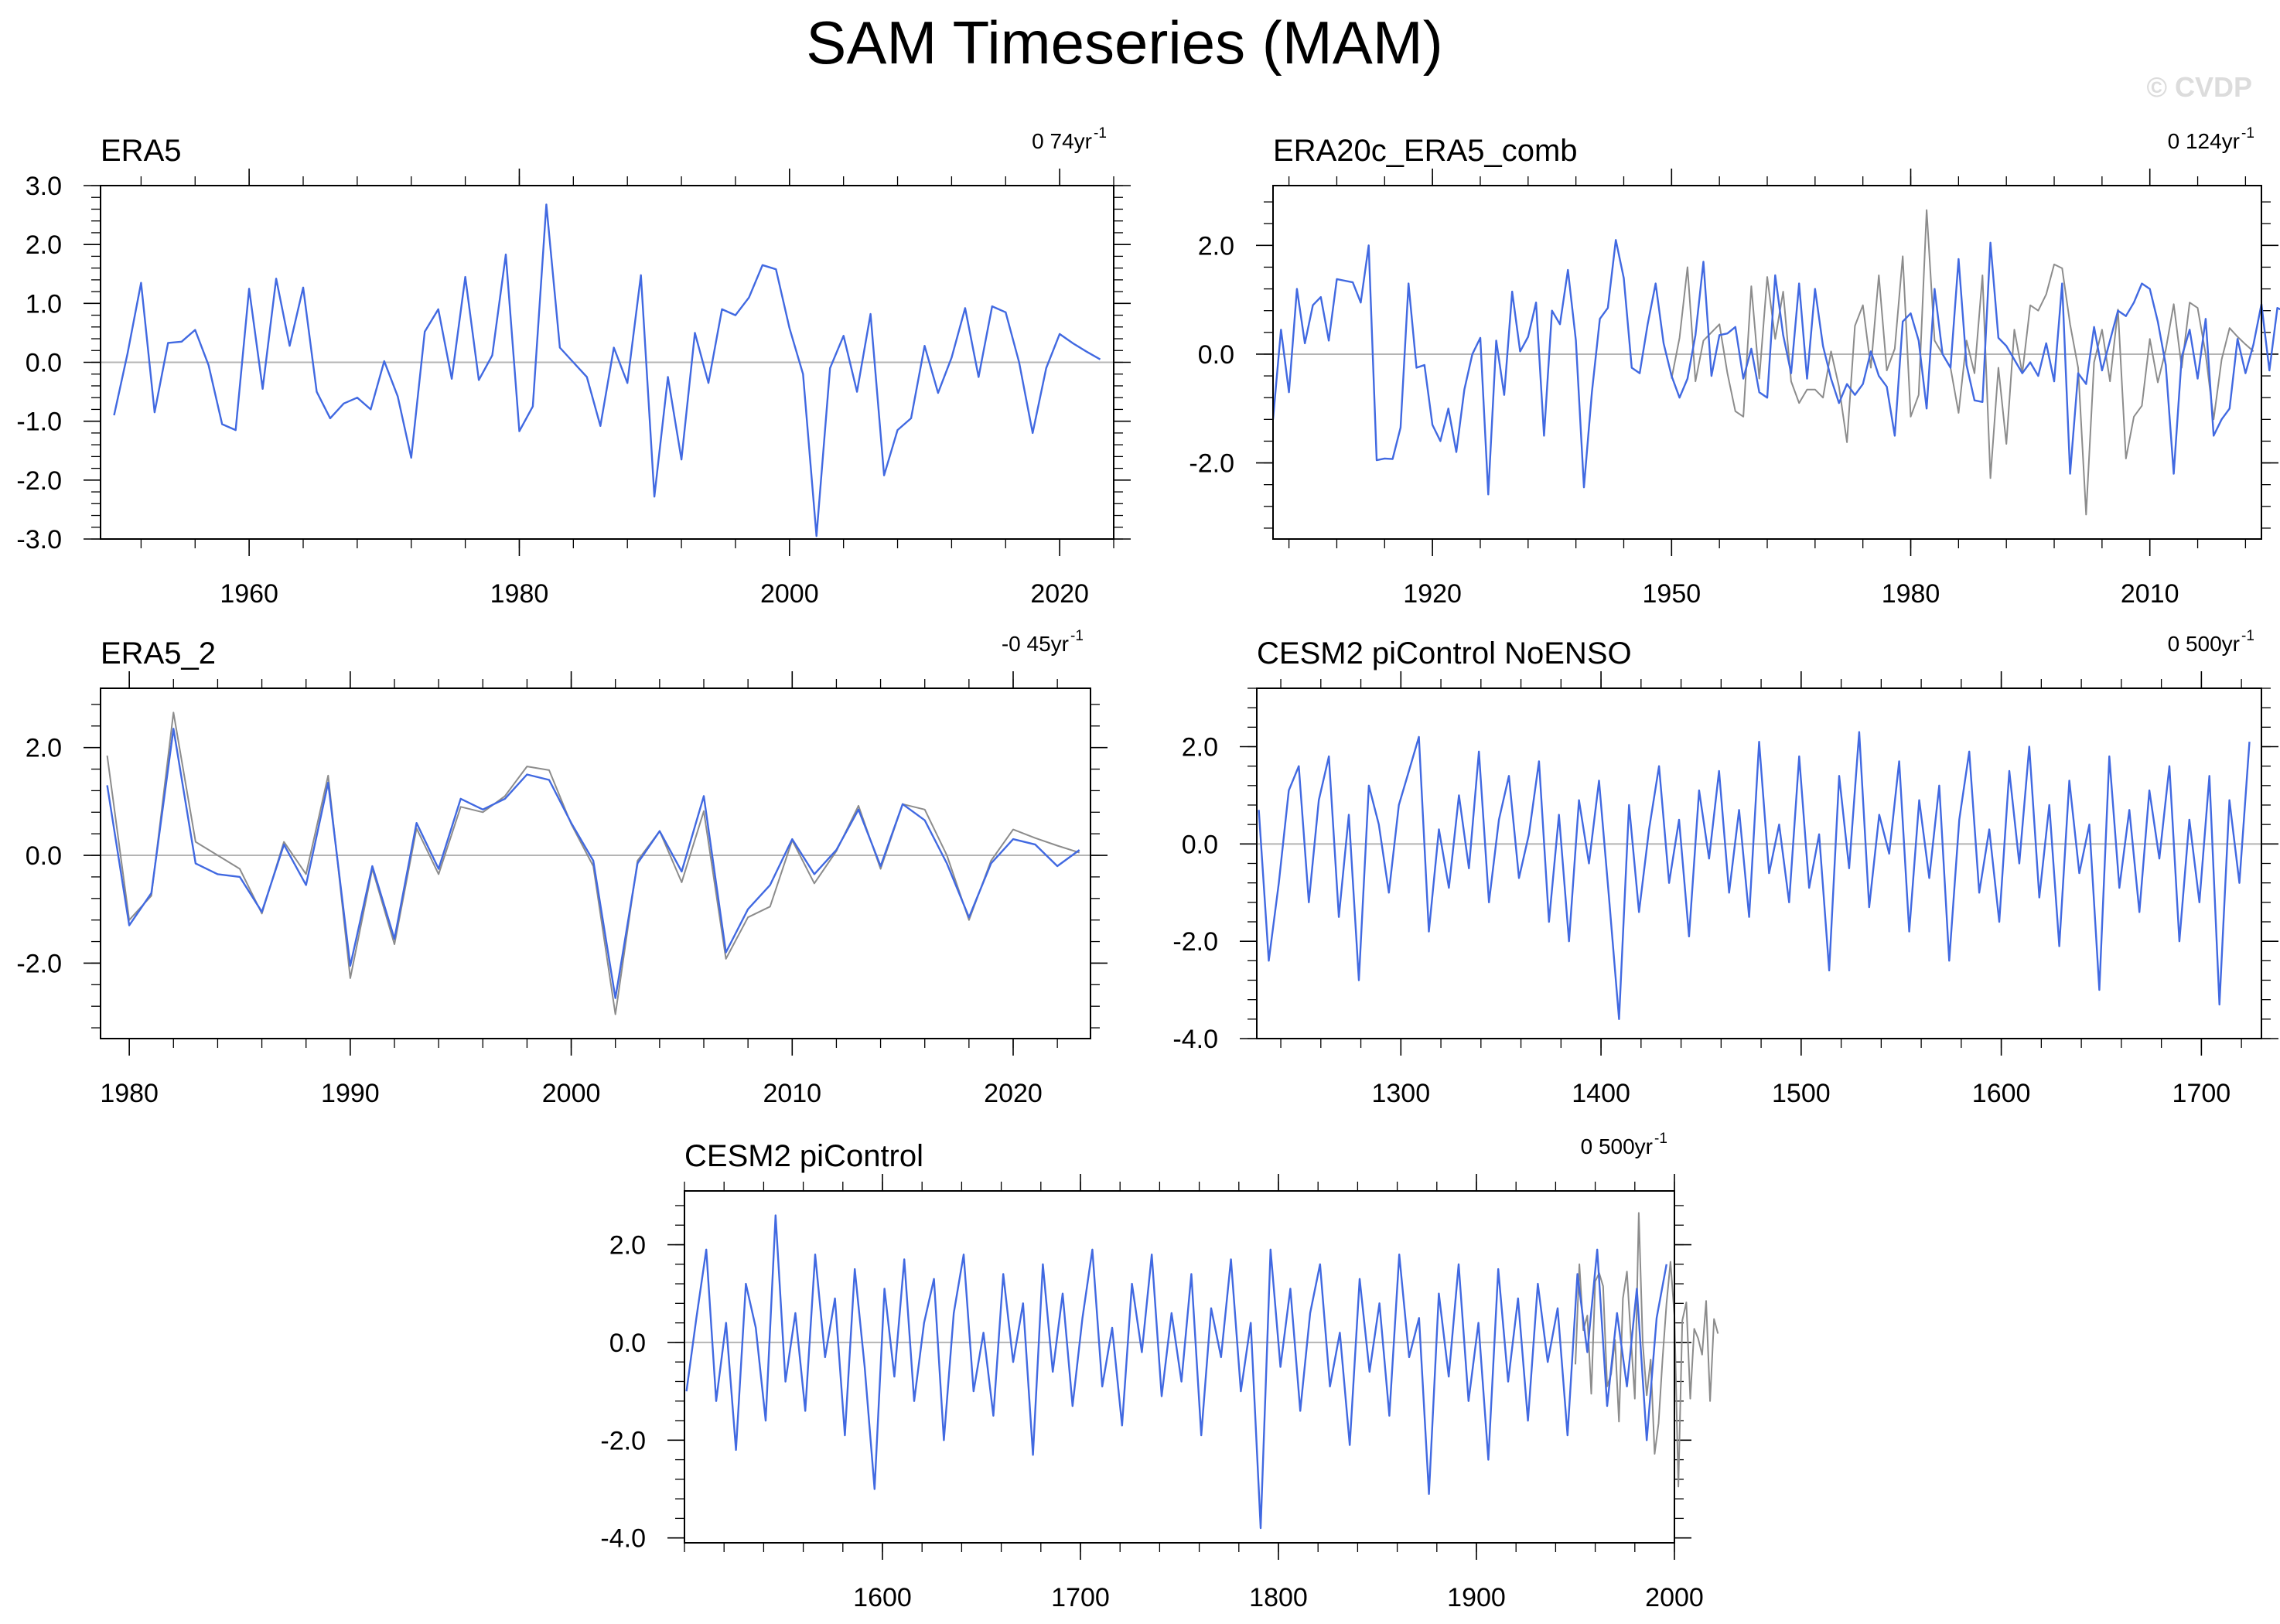 This screenshot has height=1624, width=2280. What do you see at coordinates (1401, 1093) in the screenshot?
I see `x-tick-label: 1300` at bounding box center [1401, 1093].